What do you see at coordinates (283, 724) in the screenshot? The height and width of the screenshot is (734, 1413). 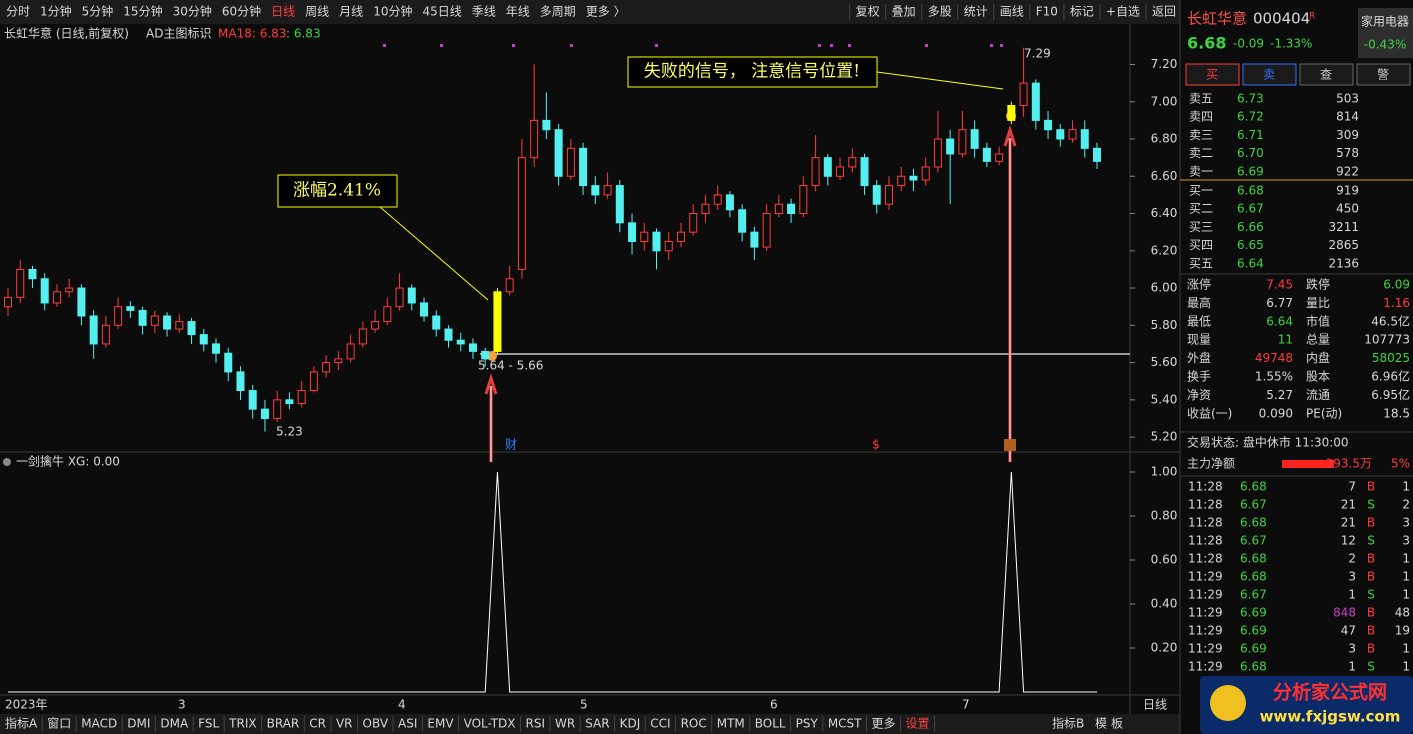 I see `indicator-tab: BRAR` at bounding box center [283, 724].